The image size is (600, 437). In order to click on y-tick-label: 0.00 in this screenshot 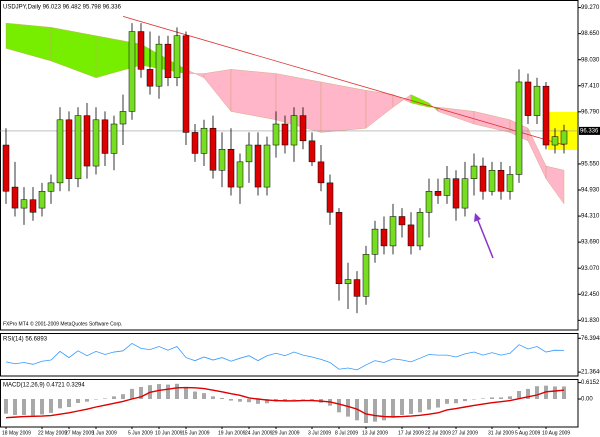, I will do `click(587, 400)`.